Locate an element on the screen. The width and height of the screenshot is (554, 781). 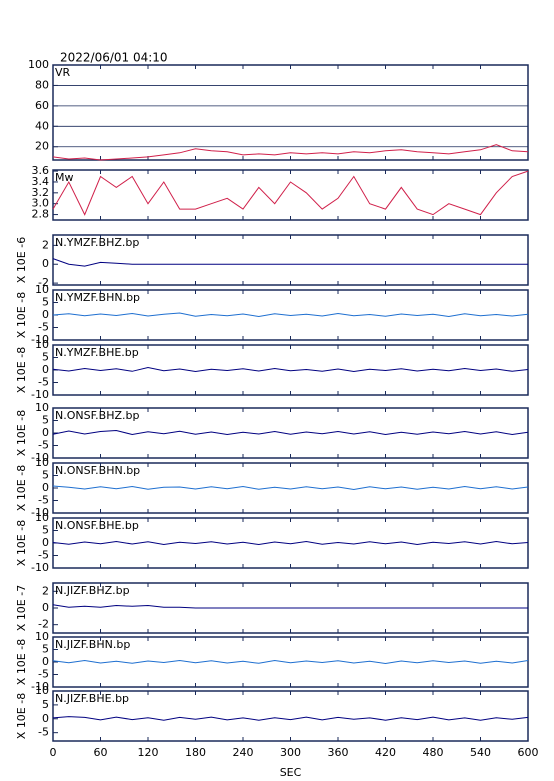
x-tick-label: 240 is located at coordinates (243, 752).